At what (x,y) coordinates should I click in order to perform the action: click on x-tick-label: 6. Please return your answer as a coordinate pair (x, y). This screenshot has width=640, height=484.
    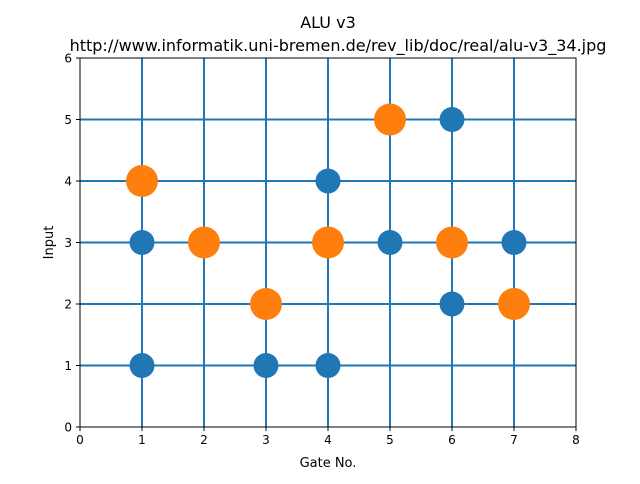
    Looking at the image, I should click on (452, 440).